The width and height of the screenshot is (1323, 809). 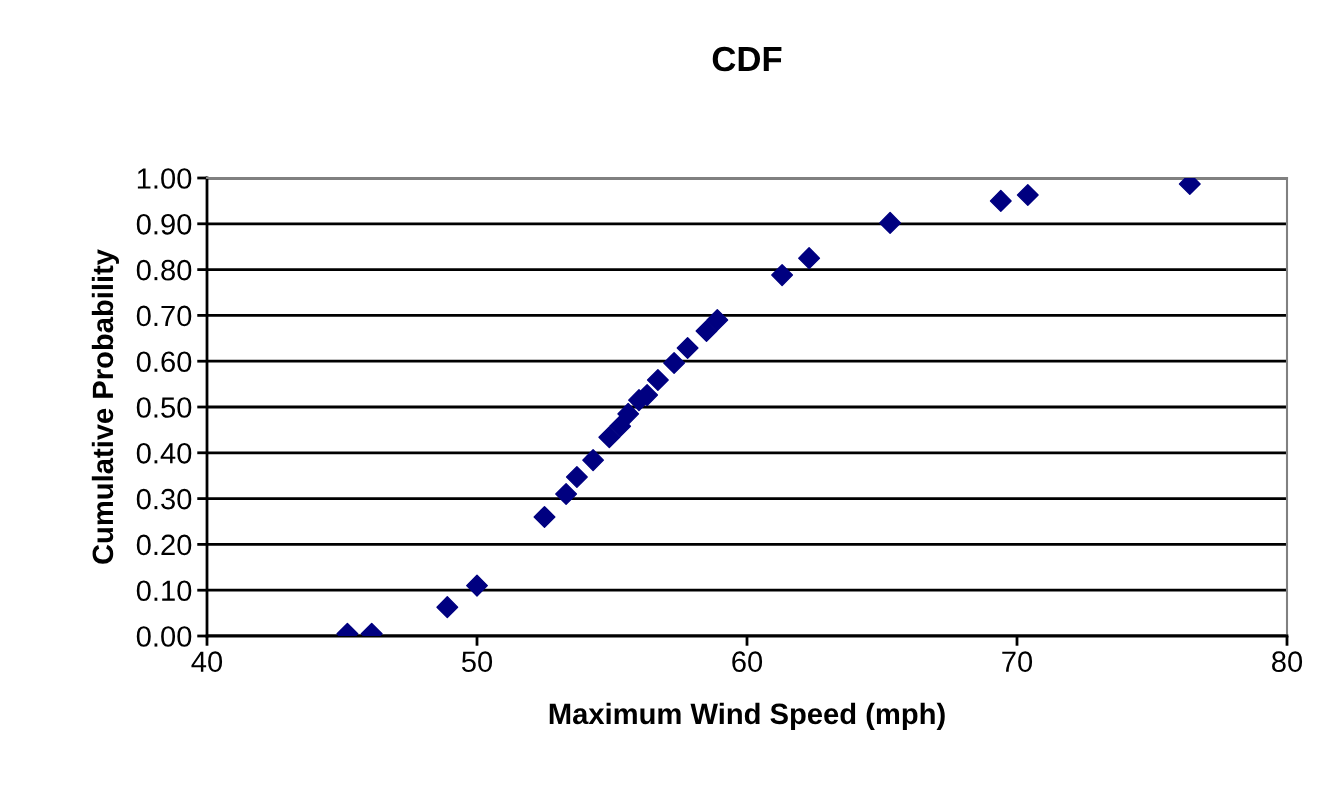 I want to click on y-tick-label: 0.90, so click(x=164, y=224).